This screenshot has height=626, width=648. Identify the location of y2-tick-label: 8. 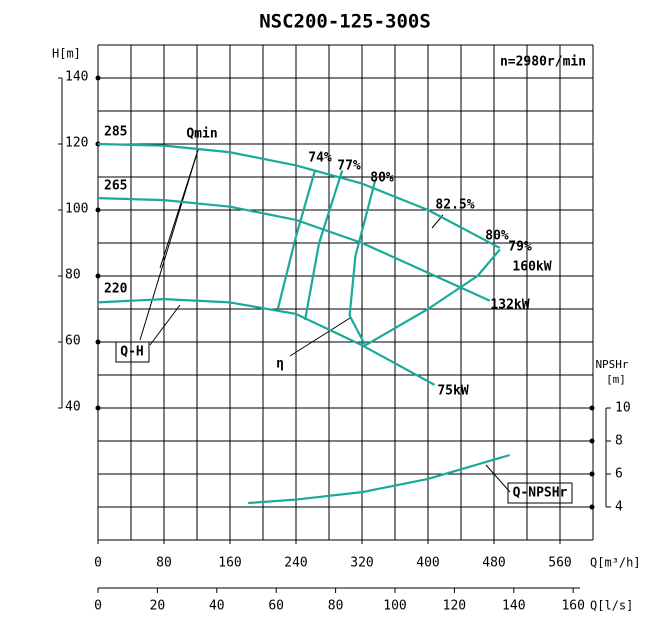
(619, 441).